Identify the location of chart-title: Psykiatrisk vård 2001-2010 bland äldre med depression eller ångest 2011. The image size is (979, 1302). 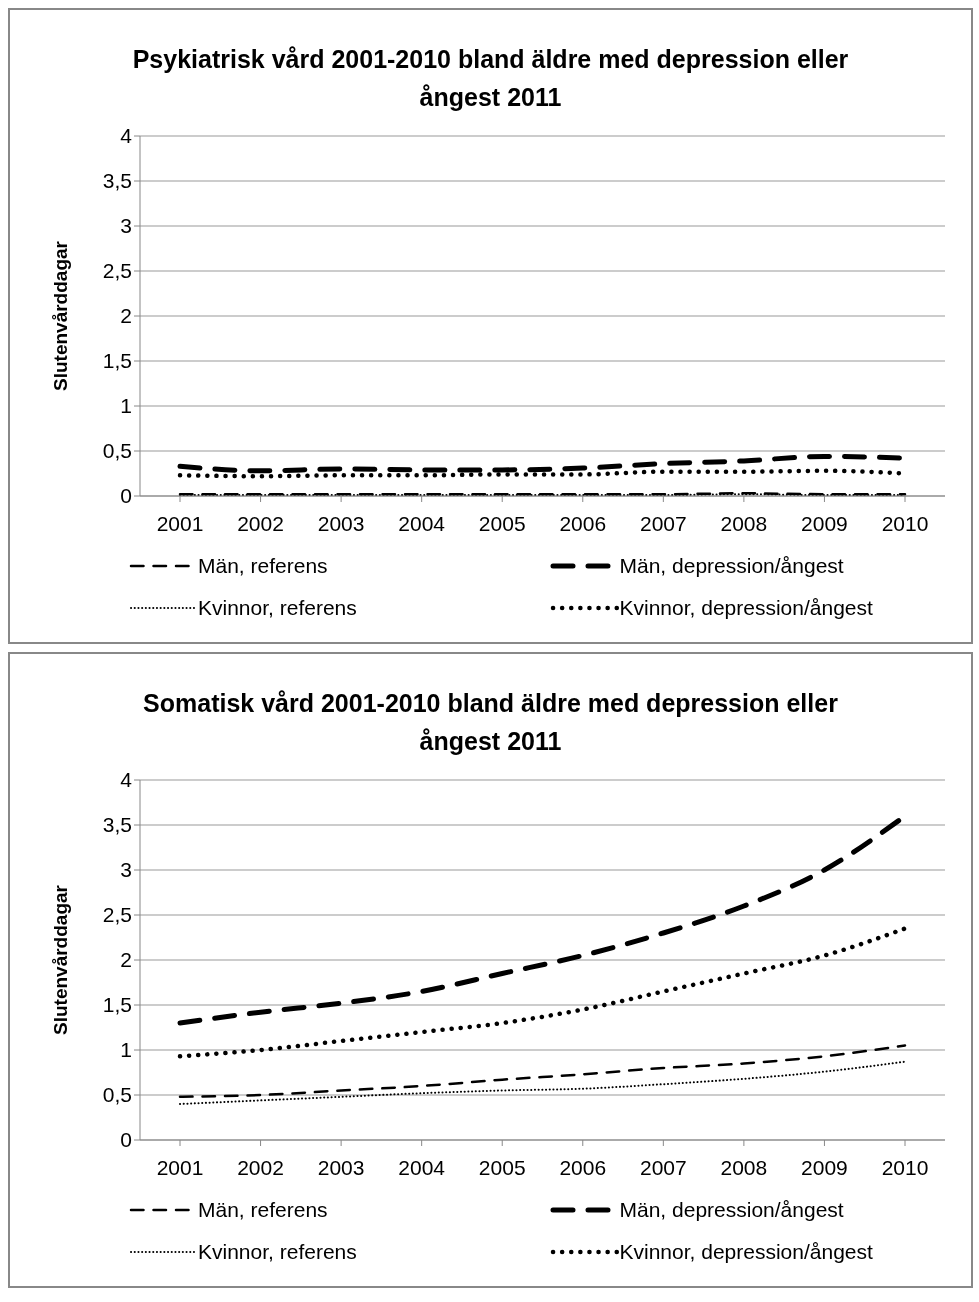
(490, 78).